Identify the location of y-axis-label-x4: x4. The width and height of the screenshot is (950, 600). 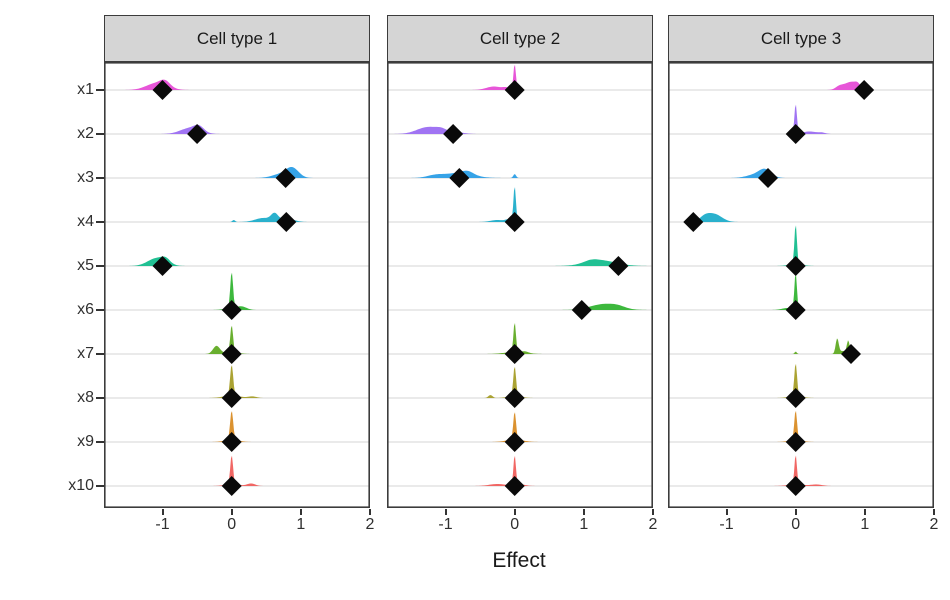
(85, 221).